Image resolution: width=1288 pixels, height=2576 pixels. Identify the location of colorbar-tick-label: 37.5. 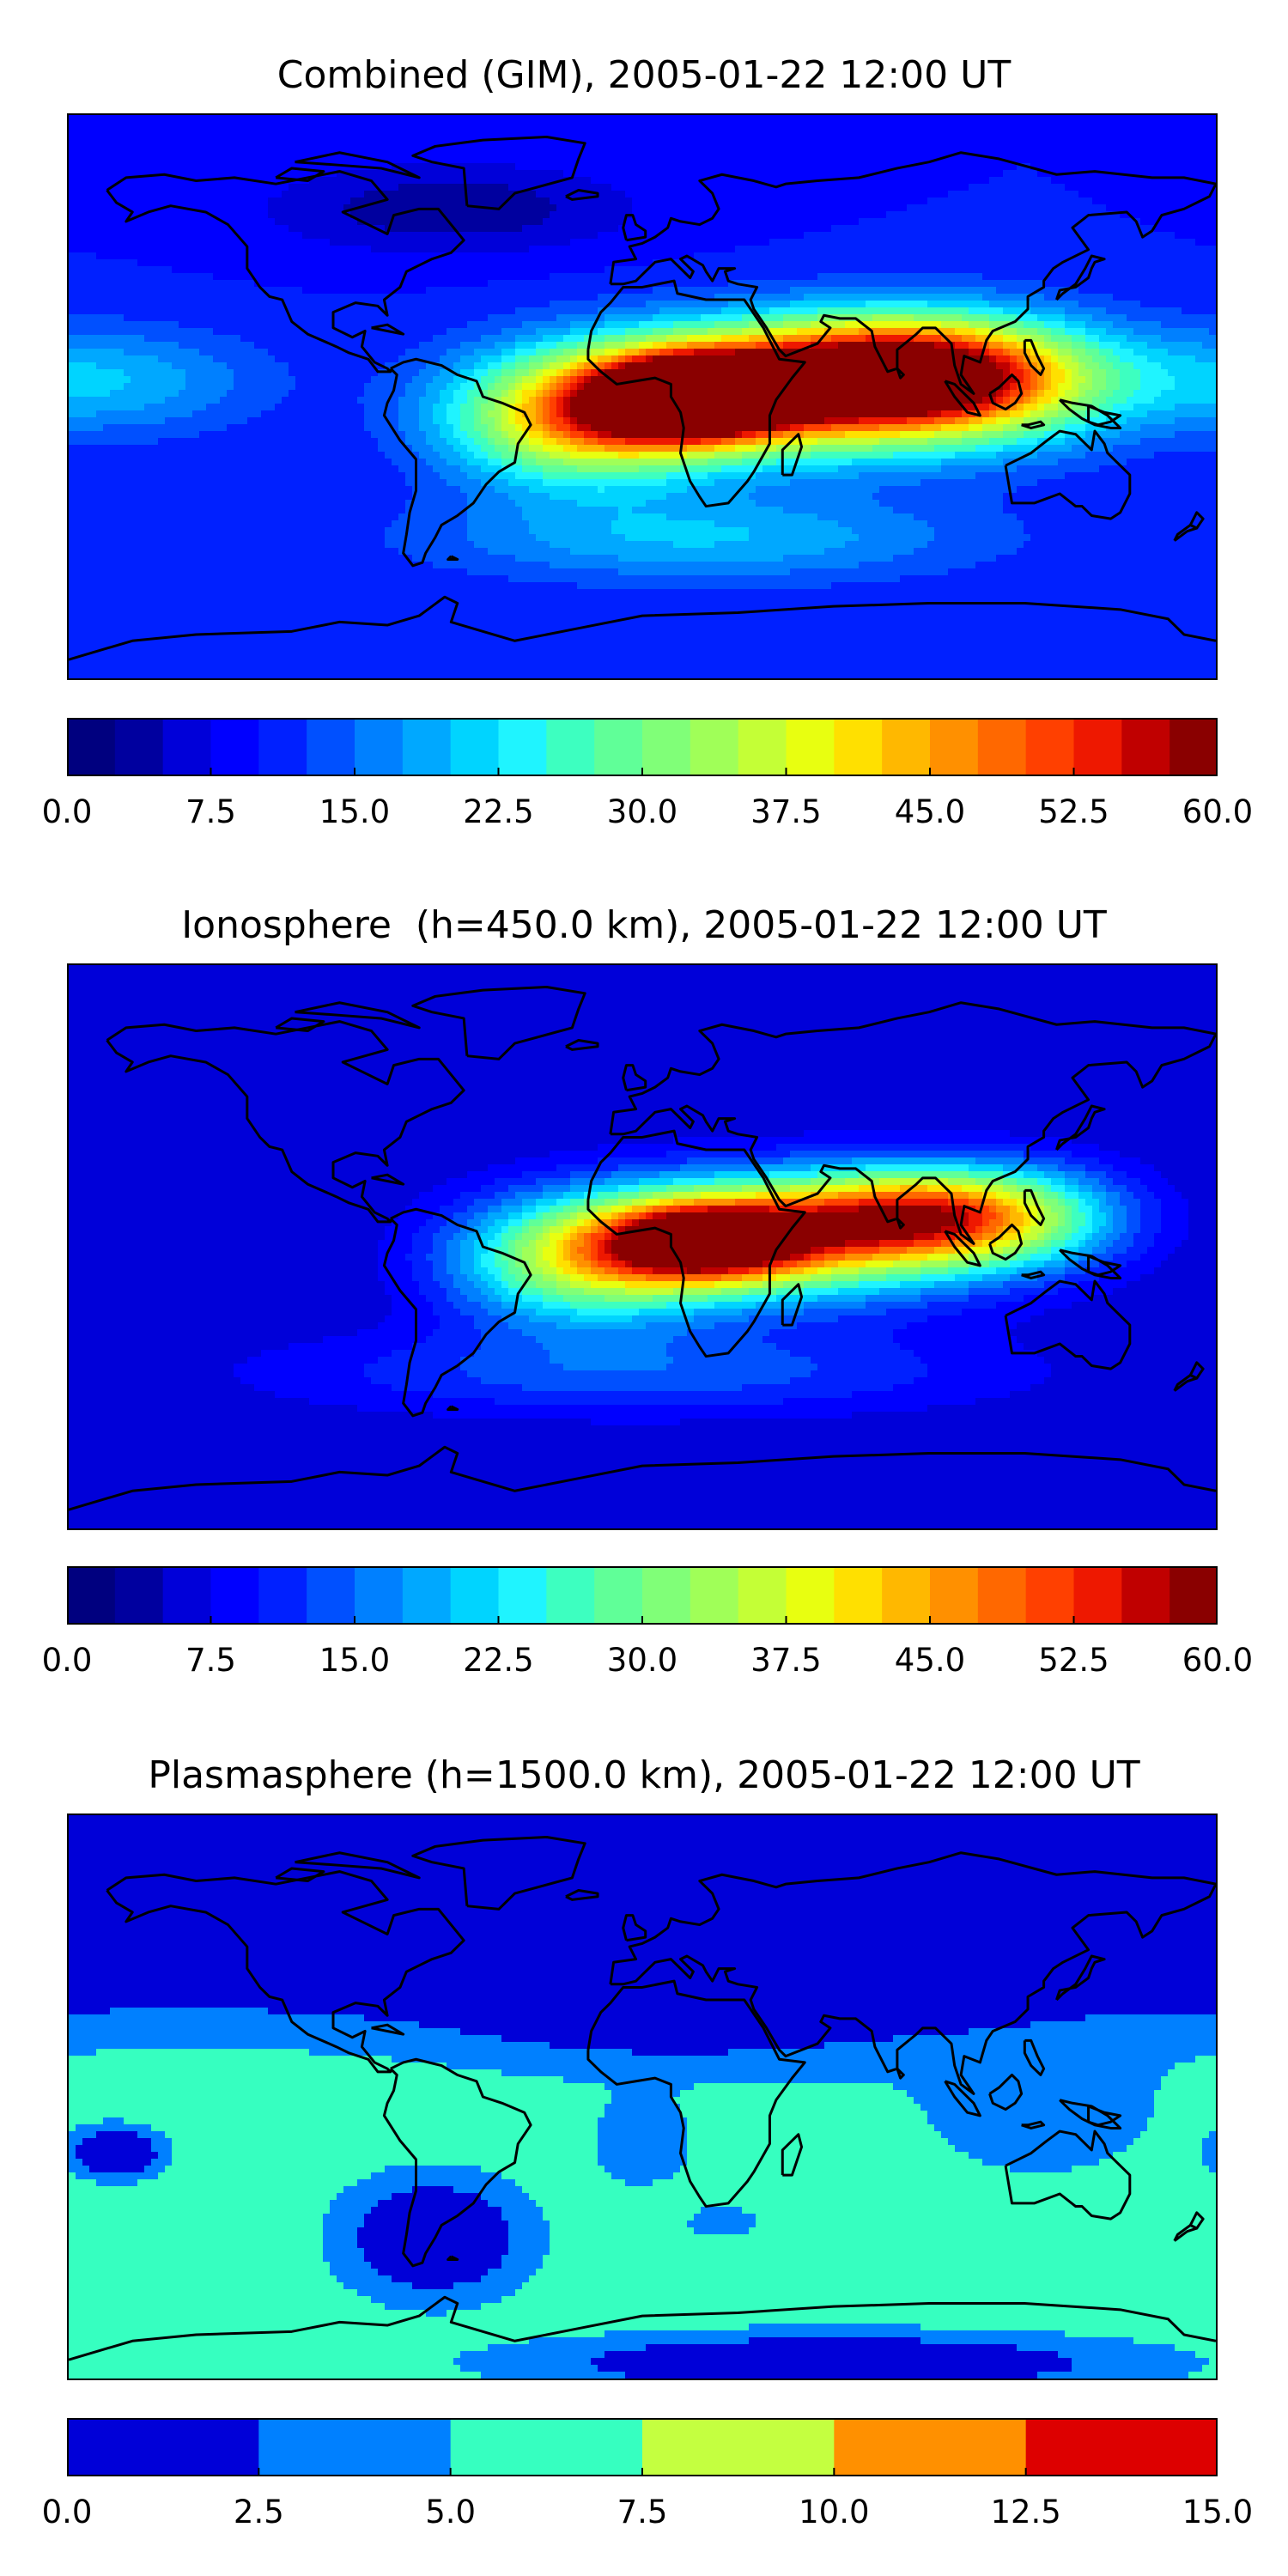
(786, 812).